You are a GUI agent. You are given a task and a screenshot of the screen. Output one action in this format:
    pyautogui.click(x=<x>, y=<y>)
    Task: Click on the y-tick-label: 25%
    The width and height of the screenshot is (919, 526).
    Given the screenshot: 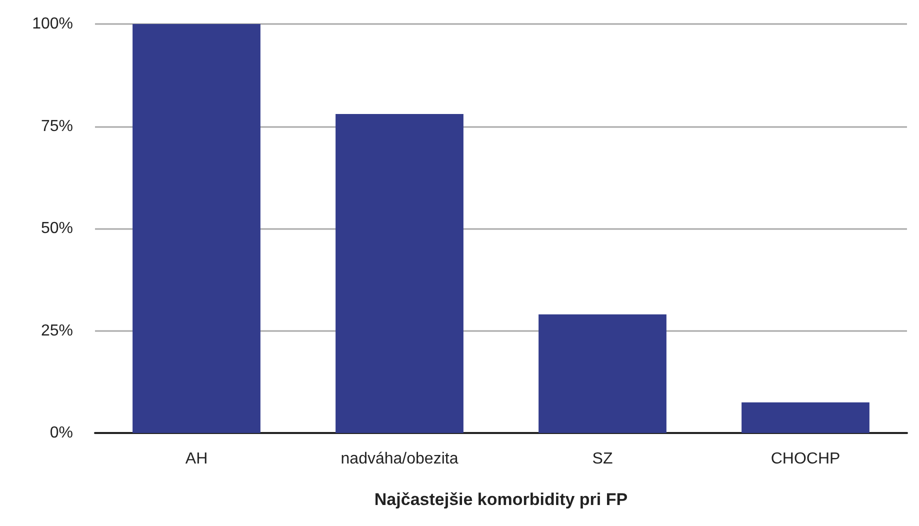 What is the action you would take?
    pyautogui.click(x=56, y=331)
    